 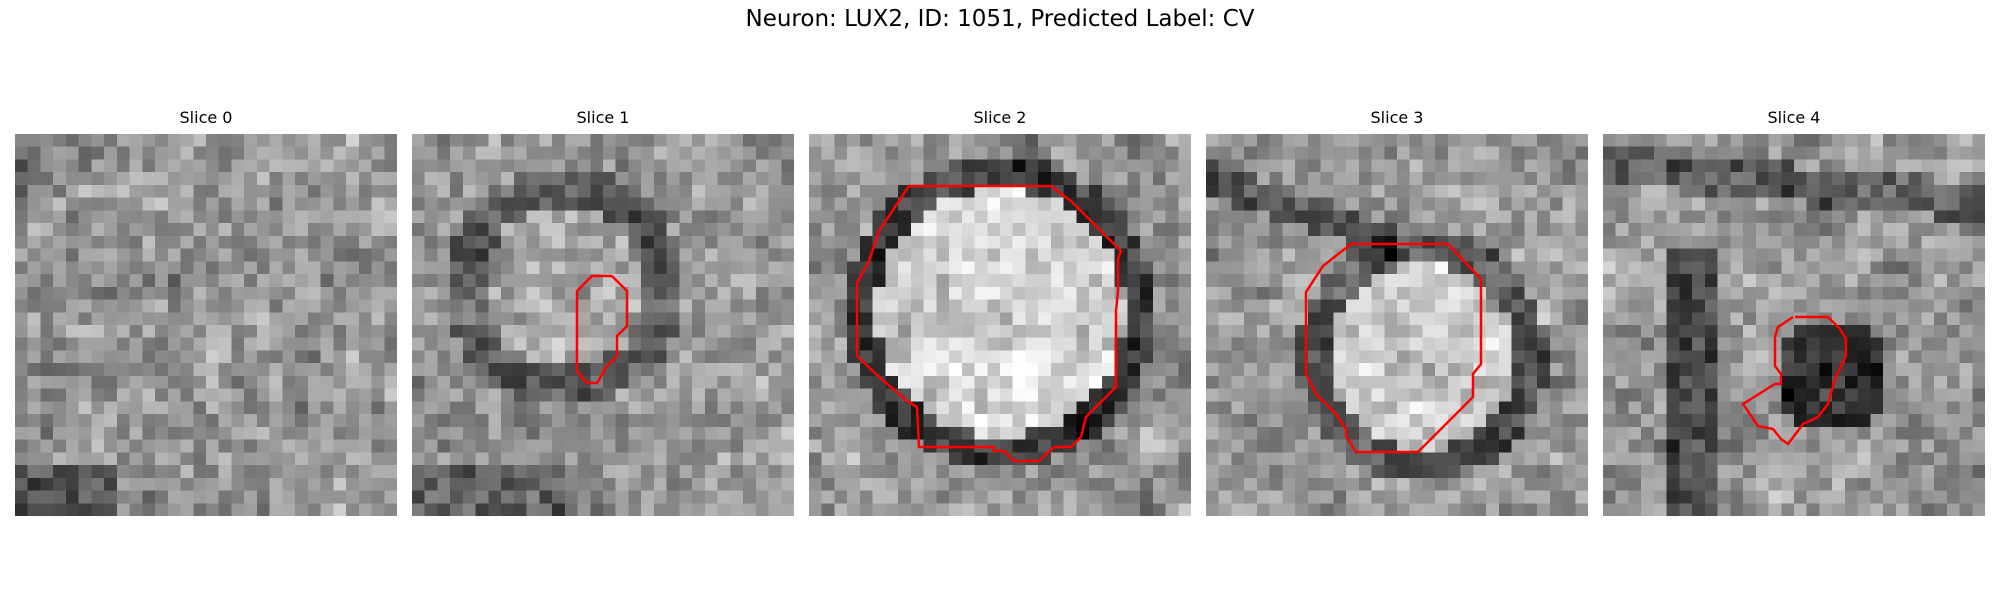 What do you see at coordinates (603, 117) in the screenshot?
I see `slice-title: Slice 1` at bounding box center [603, 117].